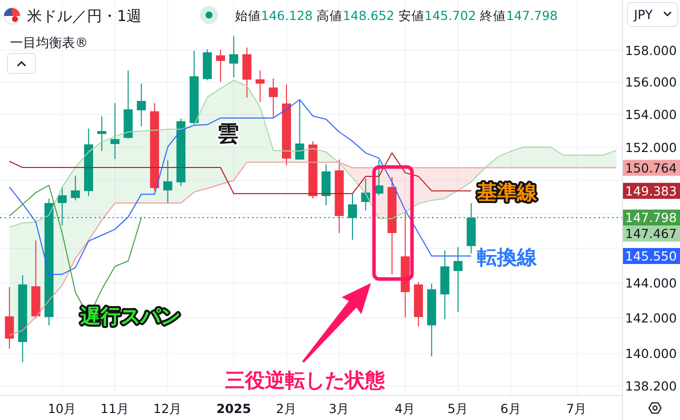  What do you see at coordinates (458, 408) in the screenshot?
I see `x-tick-label: 5月` at bounding box center [458, 408].